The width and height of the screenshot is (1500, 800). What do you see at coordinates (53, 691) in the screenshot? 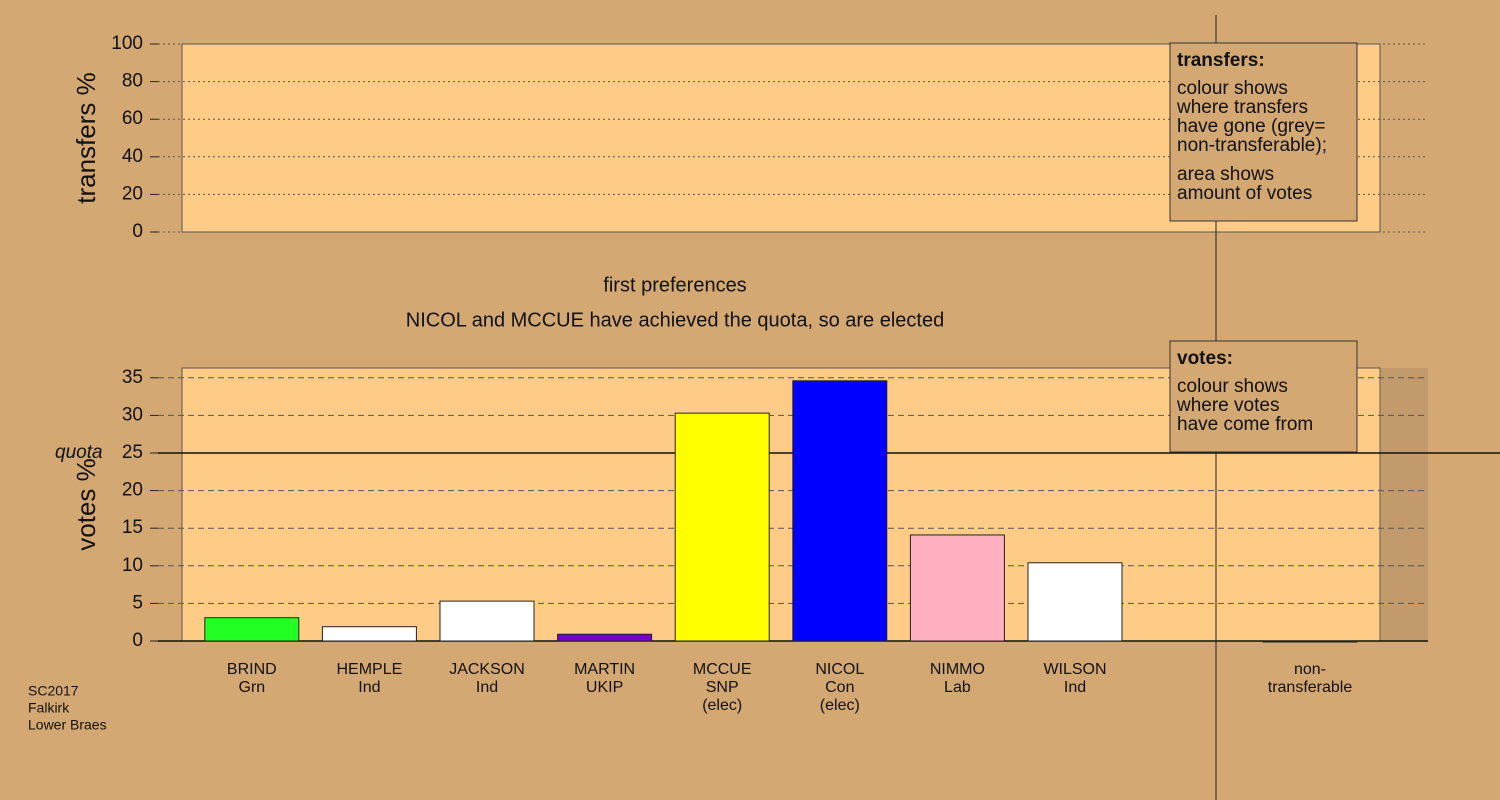
I see `footer-line: SC2017` at bounding box center [53, 691].